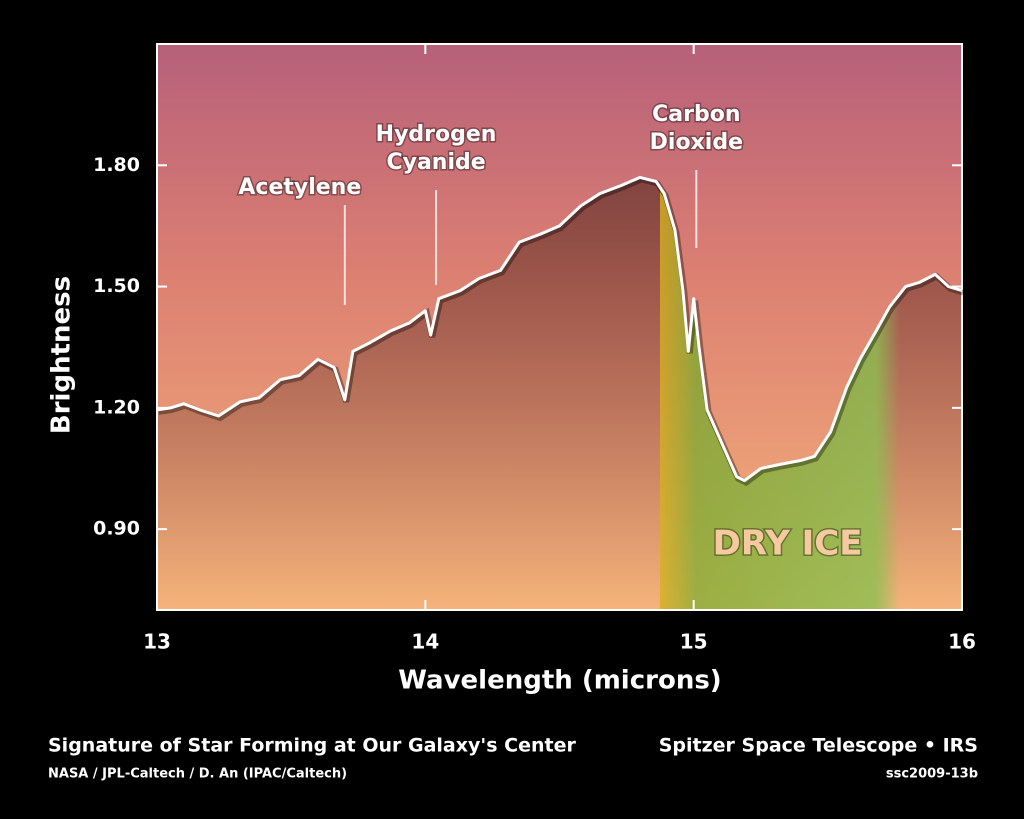 The width and height of the screenshot is (1024, 819). Describe the element at coordinates (559, 681) in the screenshot. I see `x-axis-label: Wavelength (microns)` at that location.